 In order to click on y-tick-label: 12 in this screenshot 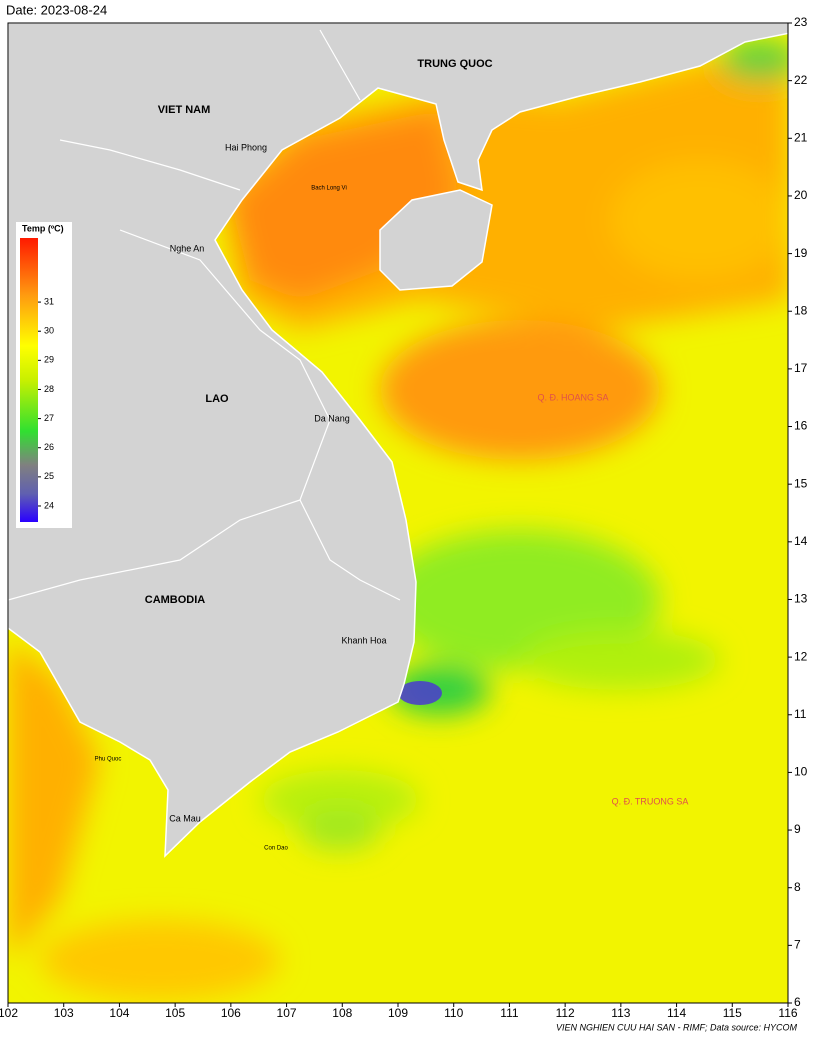, I will do `click(801, 656)`.